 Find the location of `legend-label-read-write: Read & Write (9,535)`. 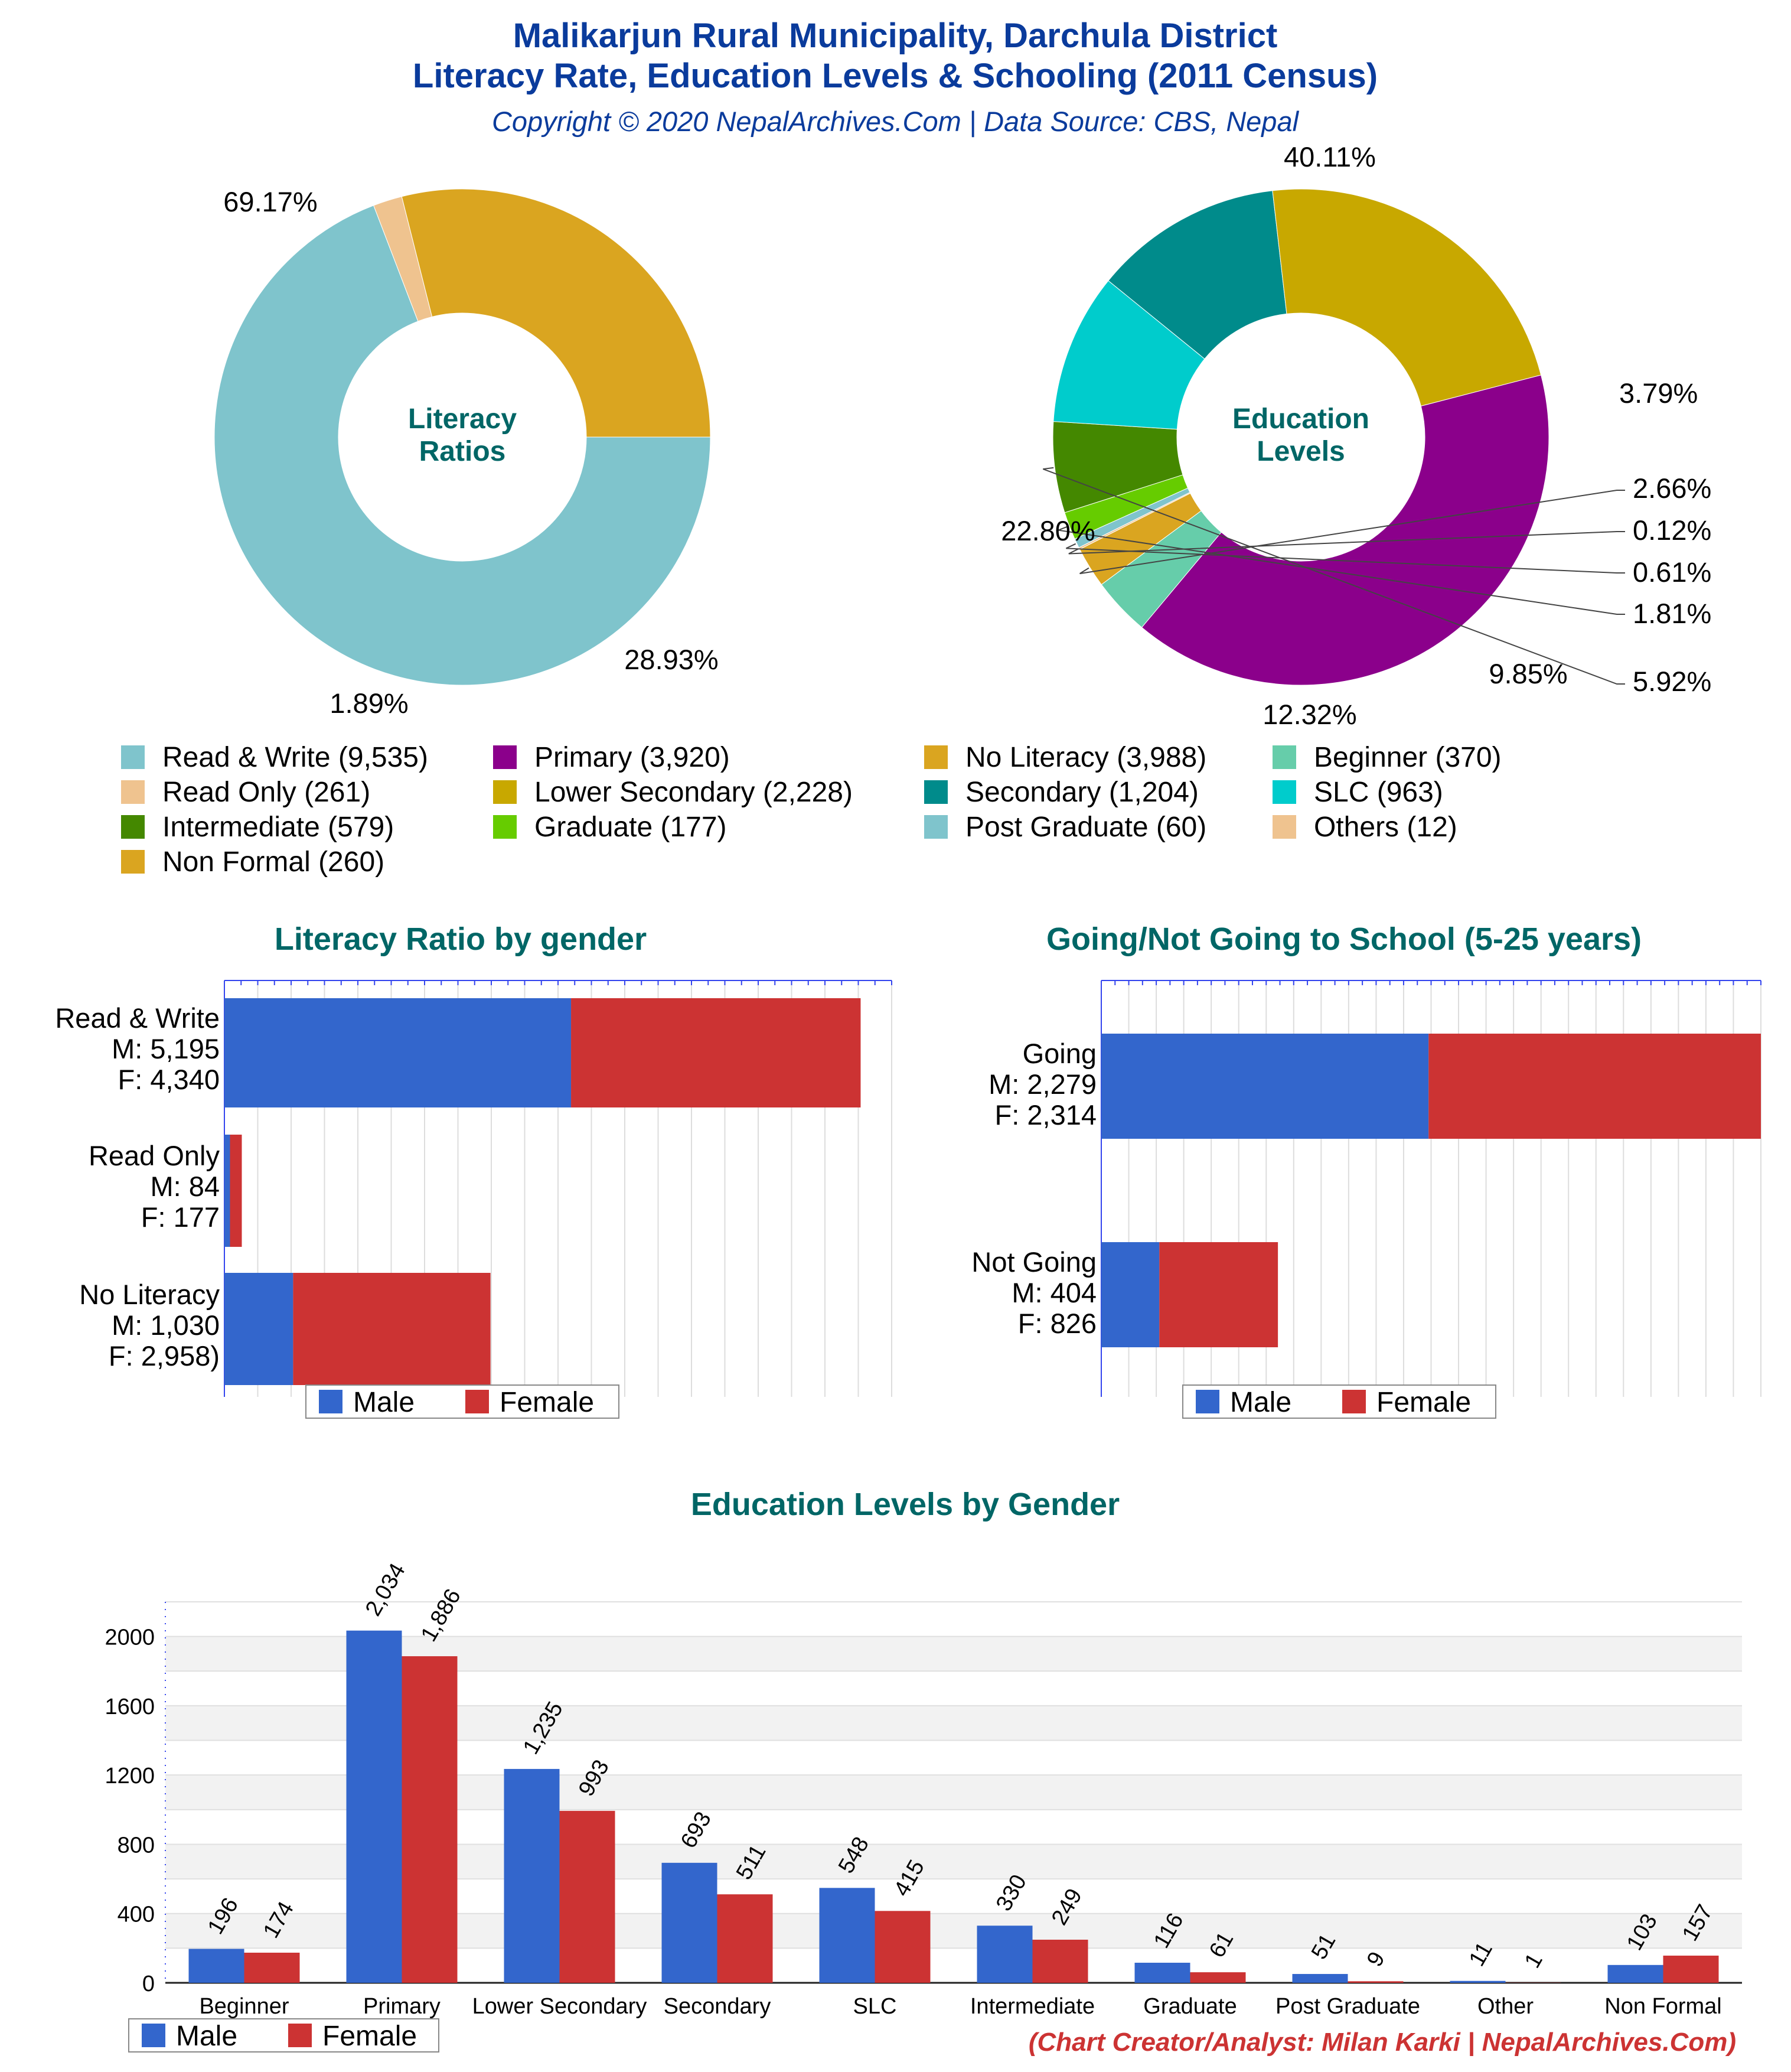

legend-label-read-write: Read & Write (9,535) is located at coordinates (295, 757).